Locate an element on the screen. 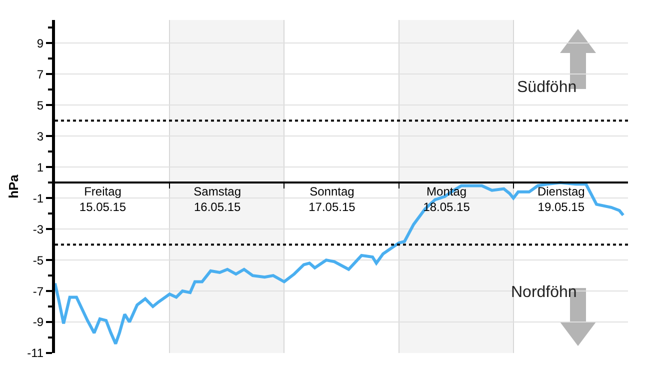  y-tick-label: -3 is located at coordinates (38, 229).